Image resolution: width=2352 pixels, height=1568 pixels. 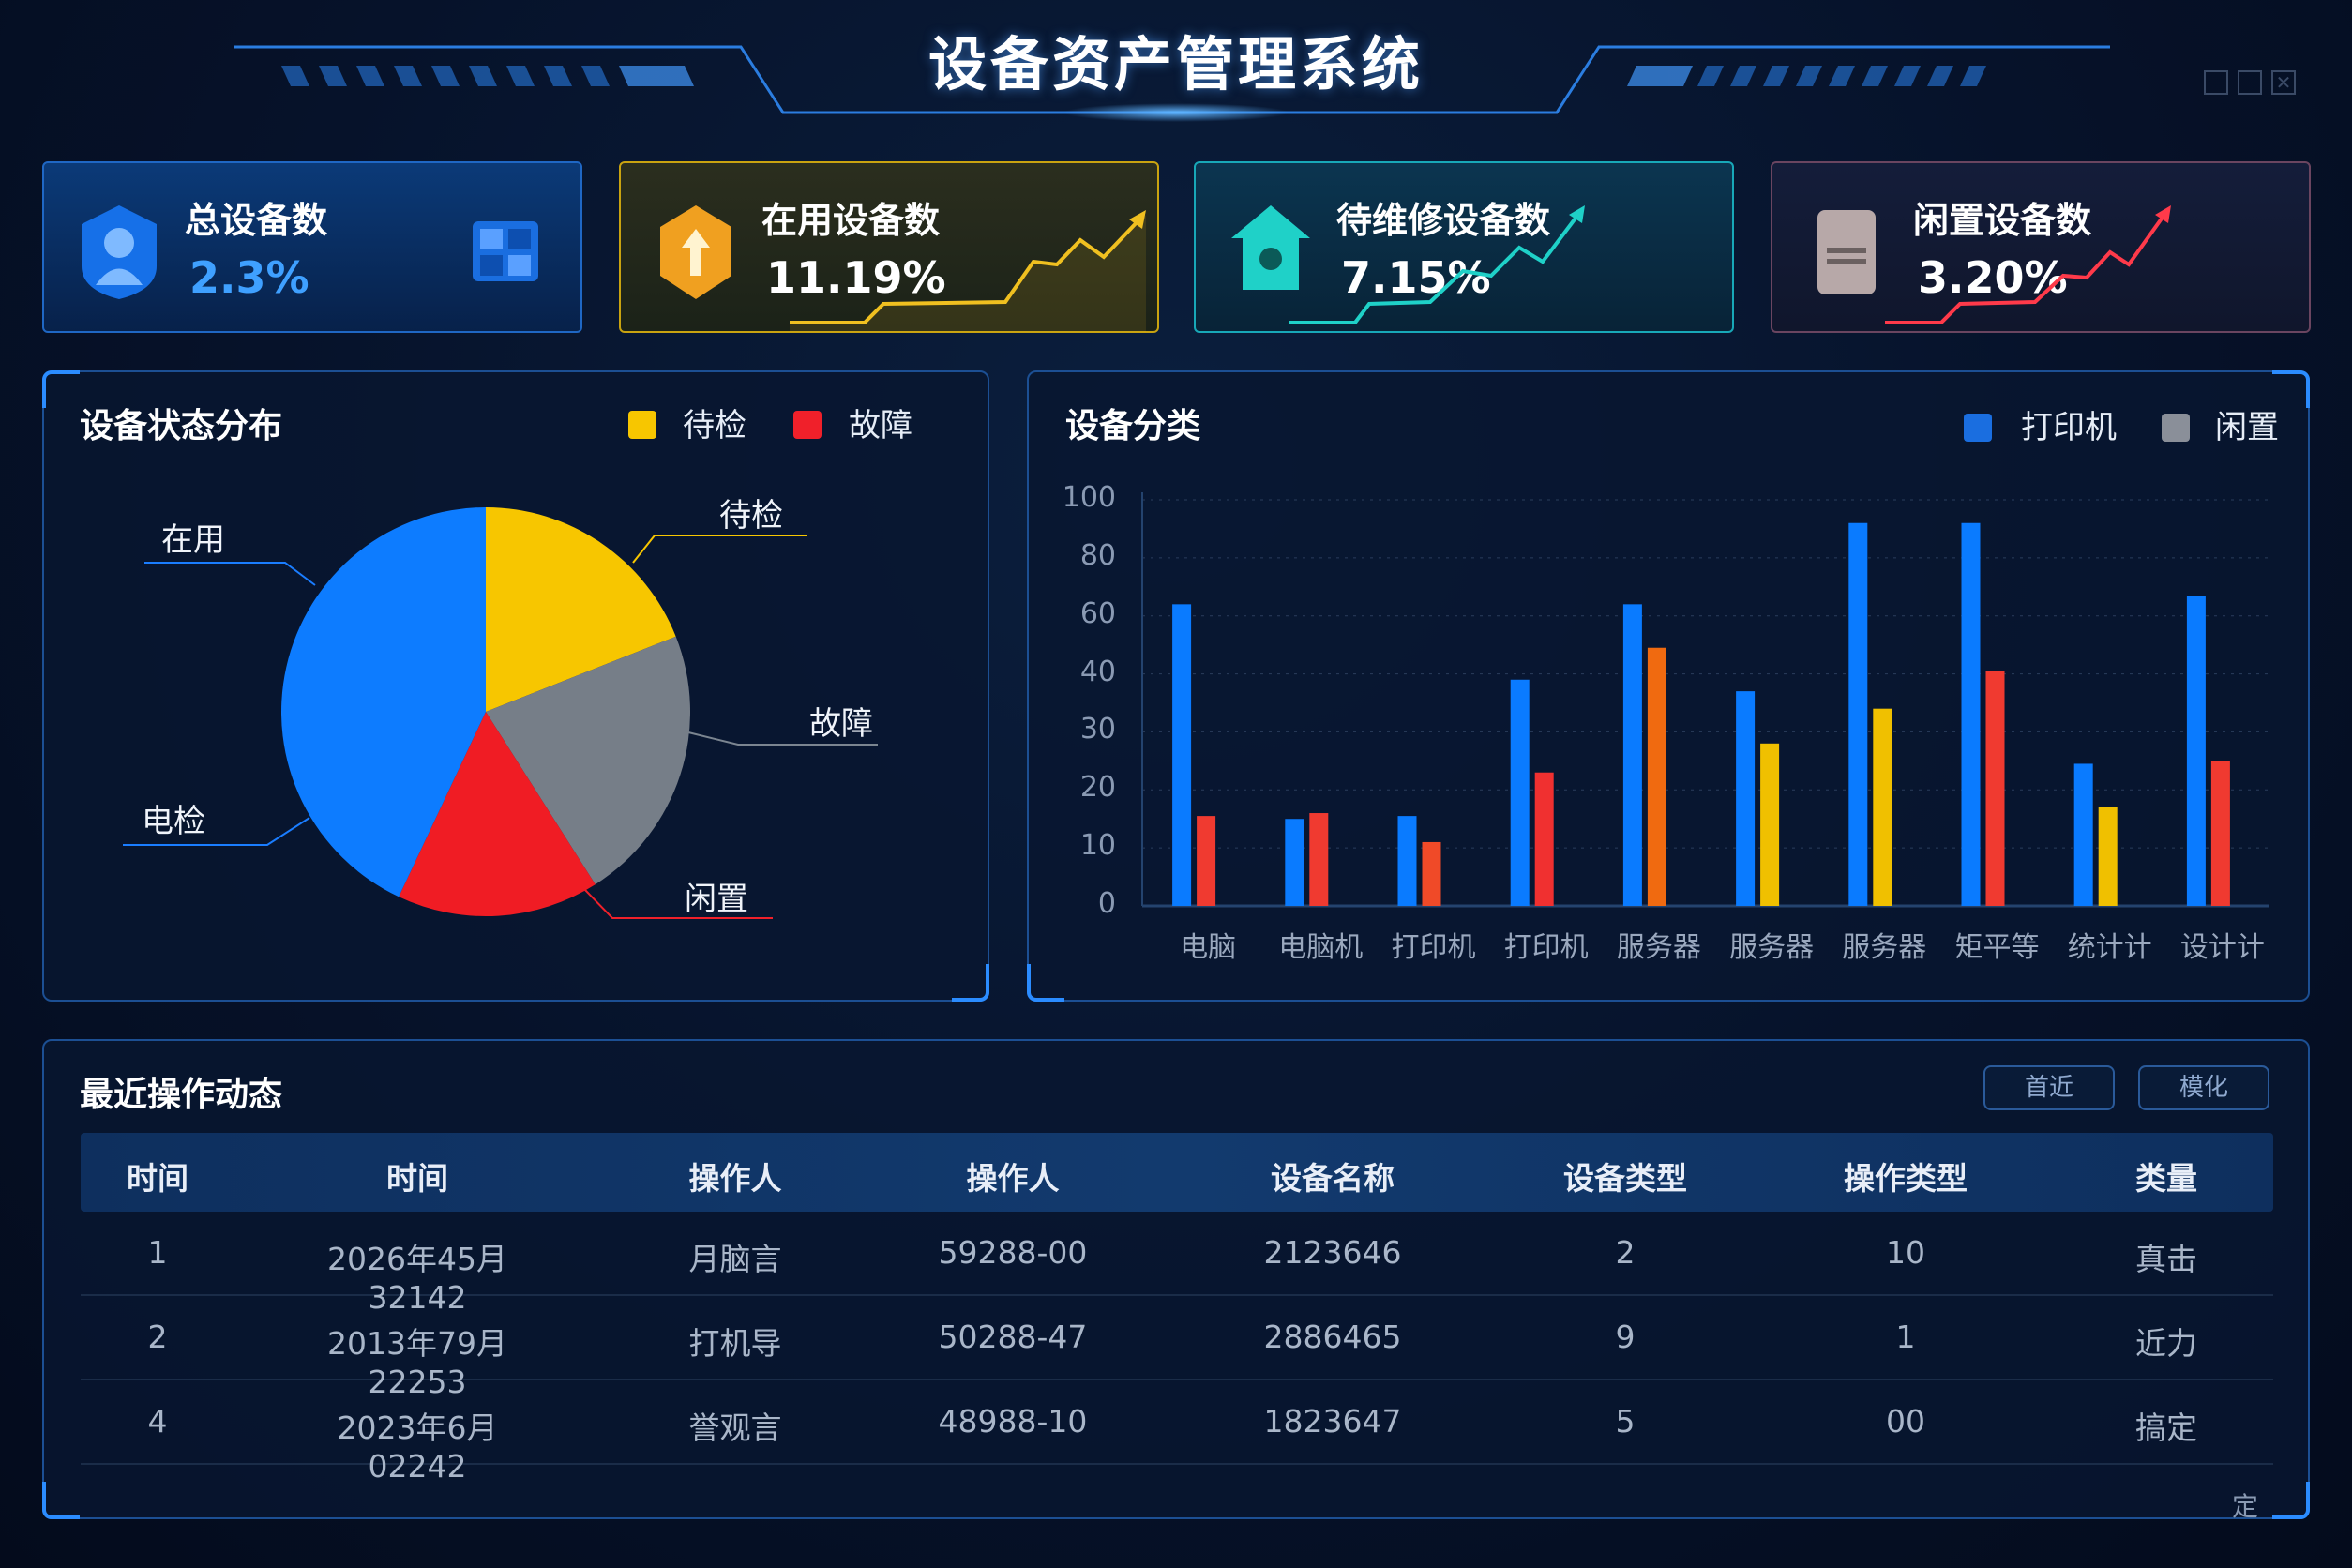 I want to click on kpi-value: 2.3%, so click(x=249, y=277).